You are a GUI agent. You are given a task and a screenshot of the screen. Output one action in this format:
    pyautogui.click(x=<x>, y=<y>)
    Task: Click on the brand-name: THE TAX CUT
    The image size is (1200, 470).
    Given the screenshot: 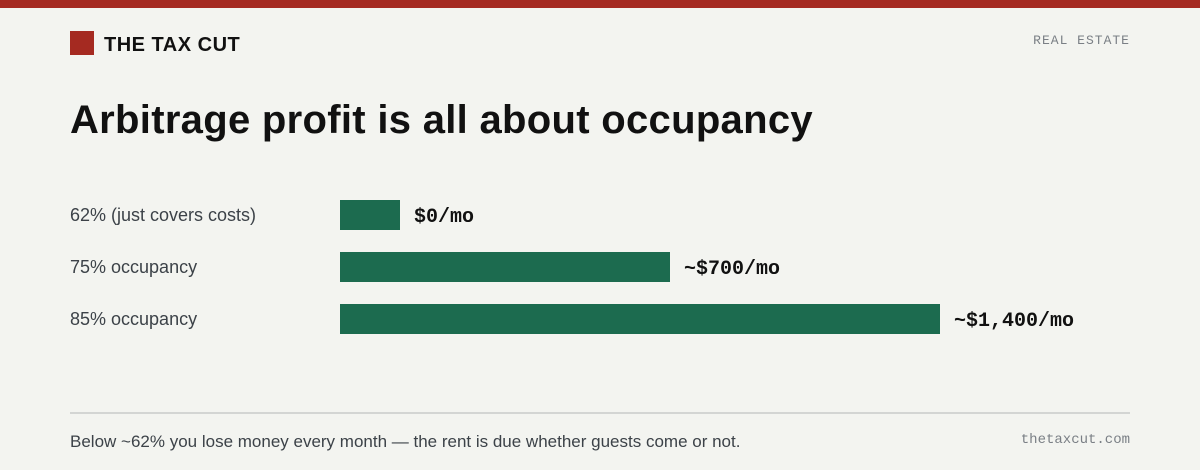 What is the action you would take?
    pyautogui.click(x=172, y=45)
    